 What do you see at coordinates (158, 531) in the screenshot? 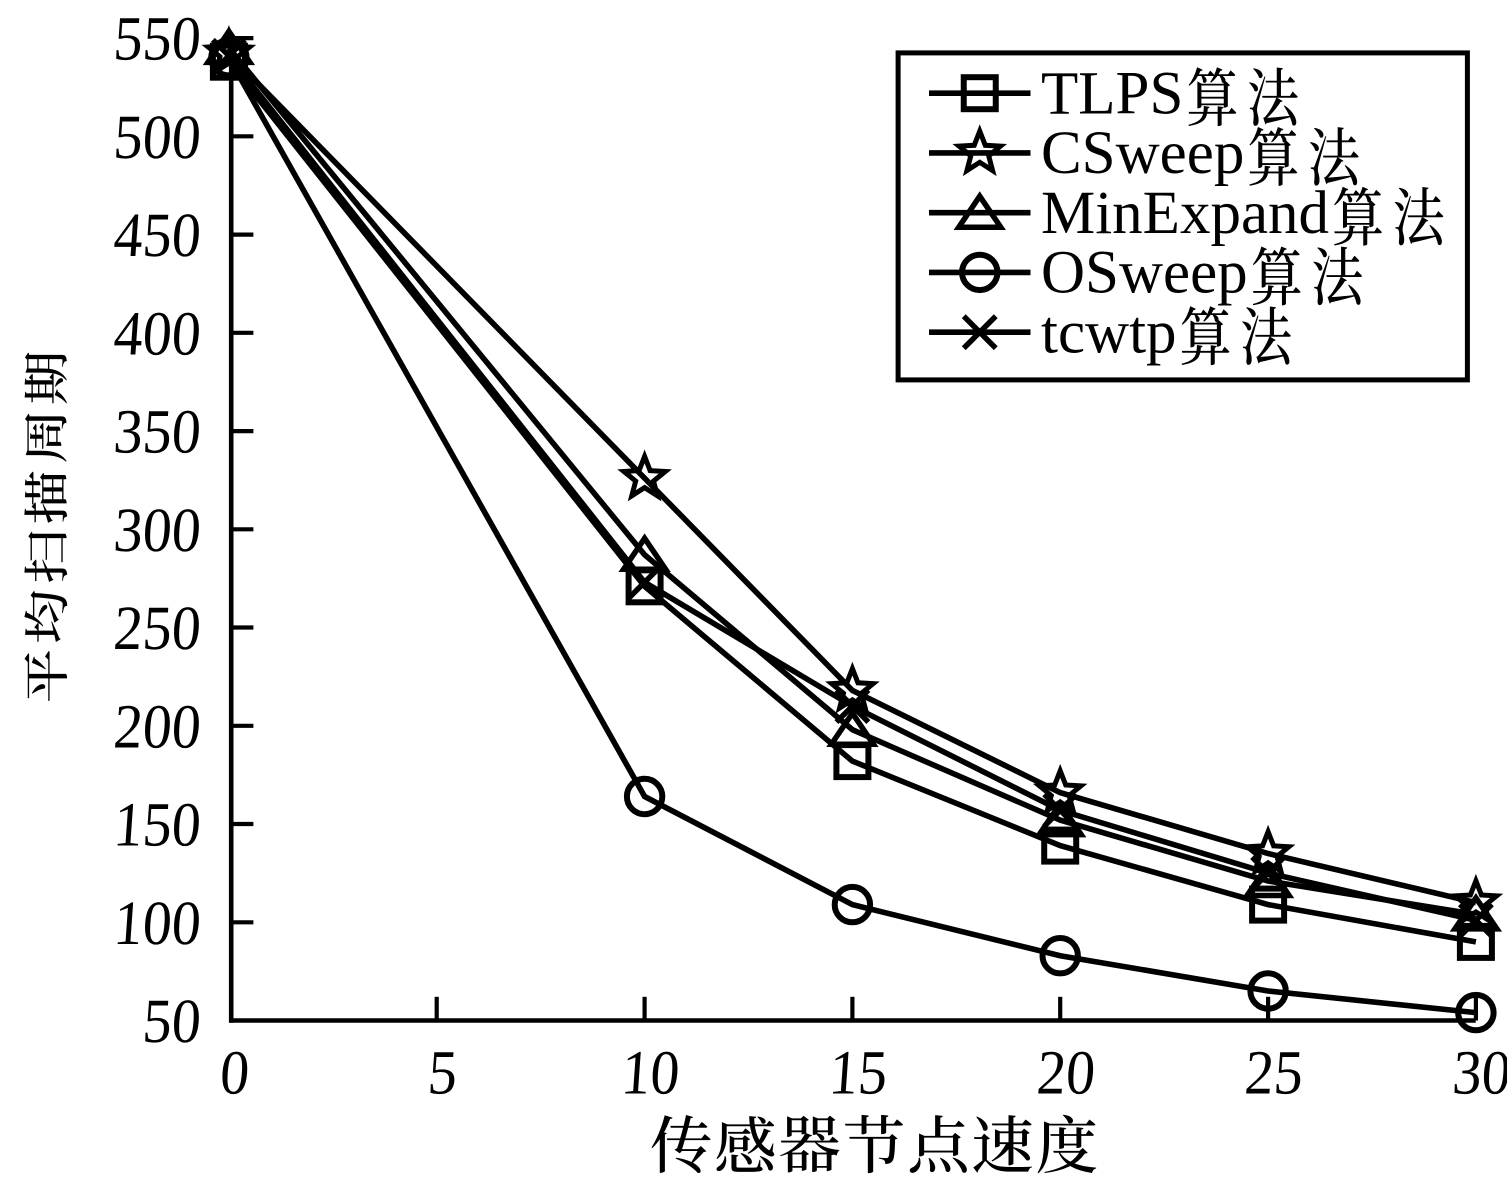
I see `svg-text: 300` at bounding box center [158, 531].